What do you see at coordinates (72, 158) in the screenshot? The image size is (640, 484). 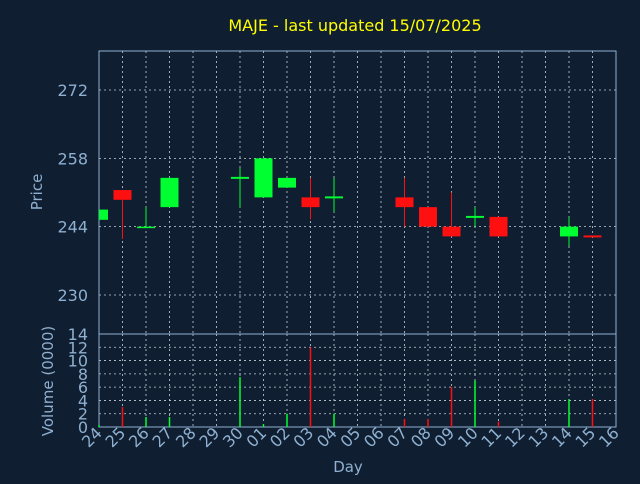 I see `price-tick-label: 258` at bounding box center [72, 158].